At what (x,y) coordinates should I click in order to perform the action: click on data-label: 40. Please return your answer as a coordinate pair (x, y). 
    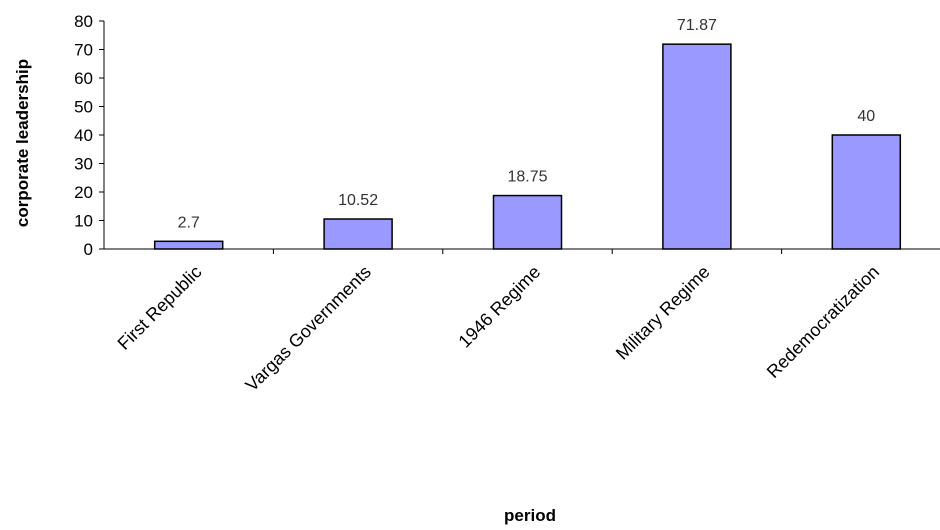
    Looking at the image, I should click on (866, 116).